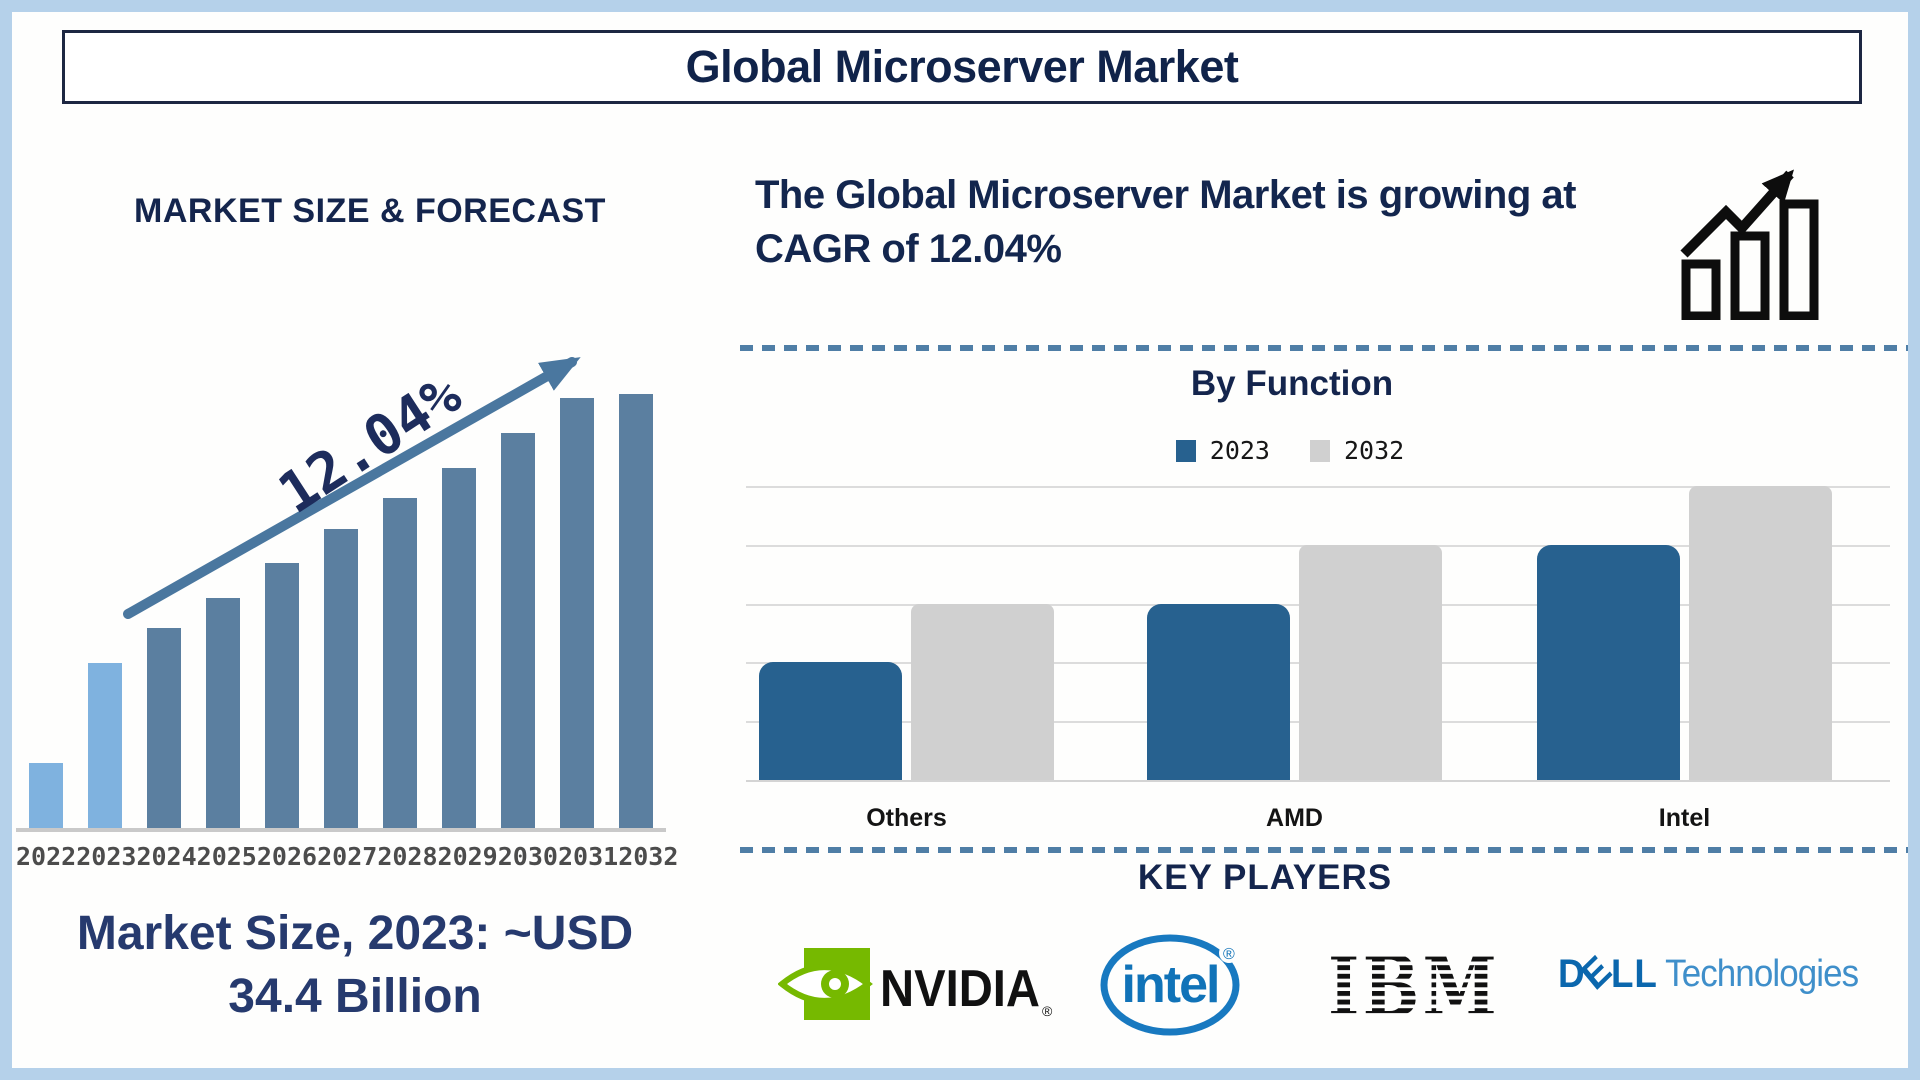  I want to click on bar-2026, so click(281, 695).